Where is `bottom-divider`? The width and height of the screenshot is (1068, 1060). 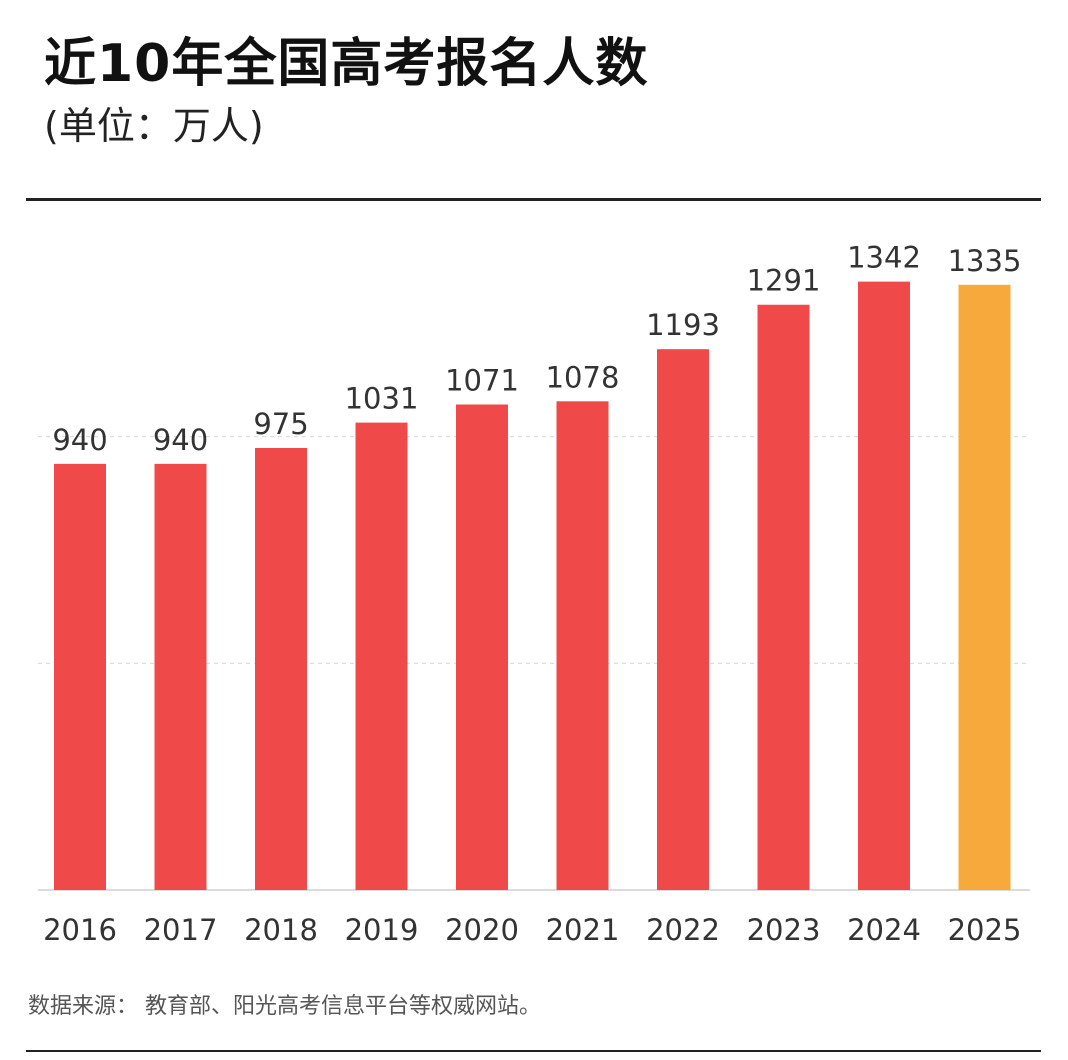
bottom-divider is located at coordinates (533, 1051).